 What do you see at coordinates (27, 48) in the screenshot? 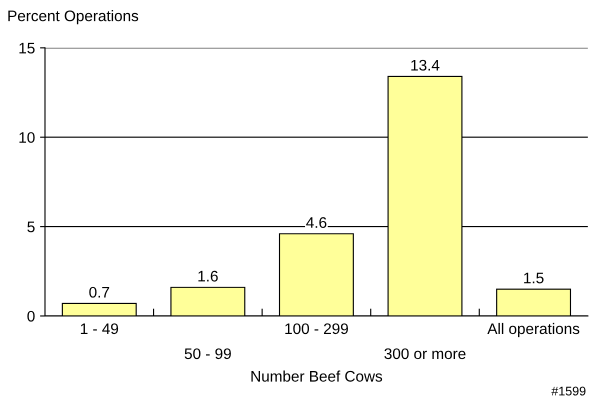
I see `y-tick-label: 15` at bounding box center [27, 48].